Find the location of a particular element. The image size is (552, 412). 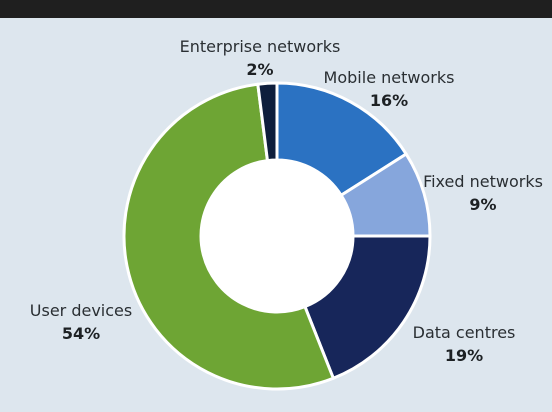

slice-percent: 16% is located at coordinates (389, 100).